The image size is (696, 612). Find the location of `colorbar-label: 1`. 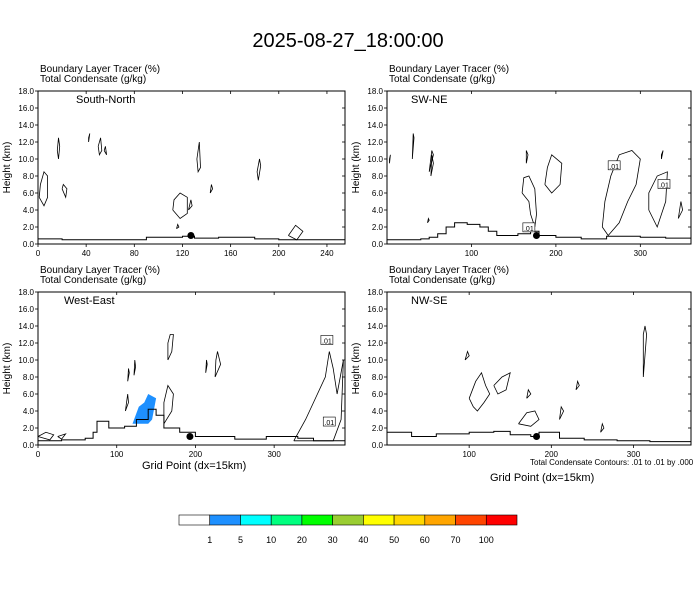

colorbar-label: 1 is located at coordinates (209, 540).